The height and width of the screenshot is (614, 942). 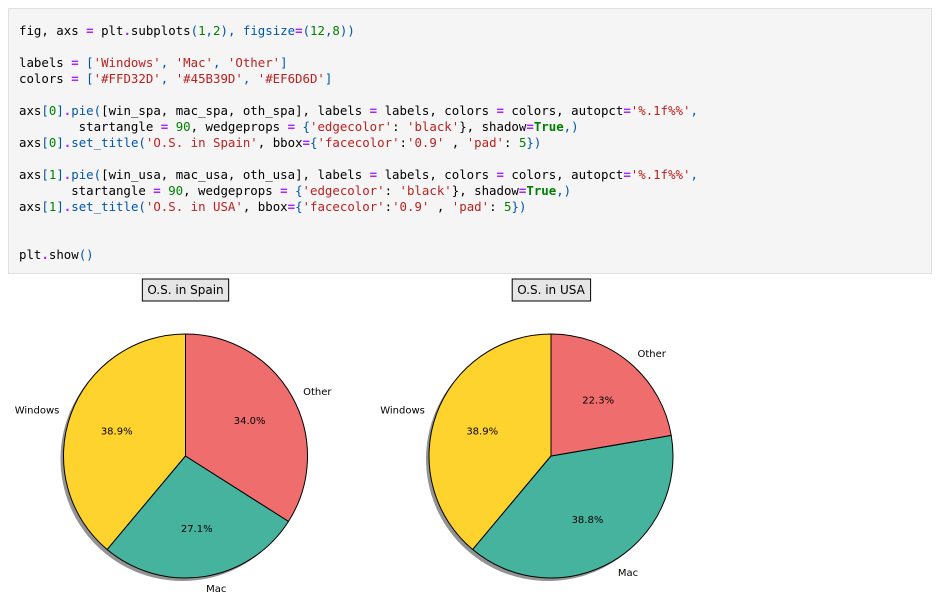 What do you see at coordinates (117, 431) in the screenshot?
I see `pie-pct-label: 38.9%` at bounding box center [117, 431].